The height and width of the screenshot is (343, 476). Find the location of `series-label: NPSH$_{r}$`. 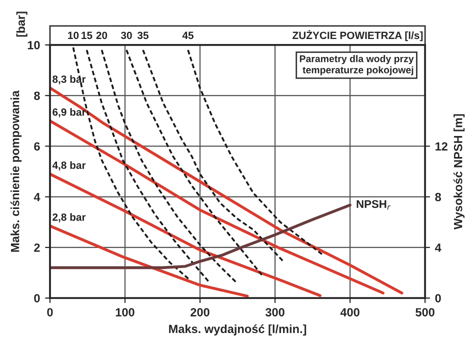

series-label: NPSH$_{r}$ is located at coordinates (373, 205).